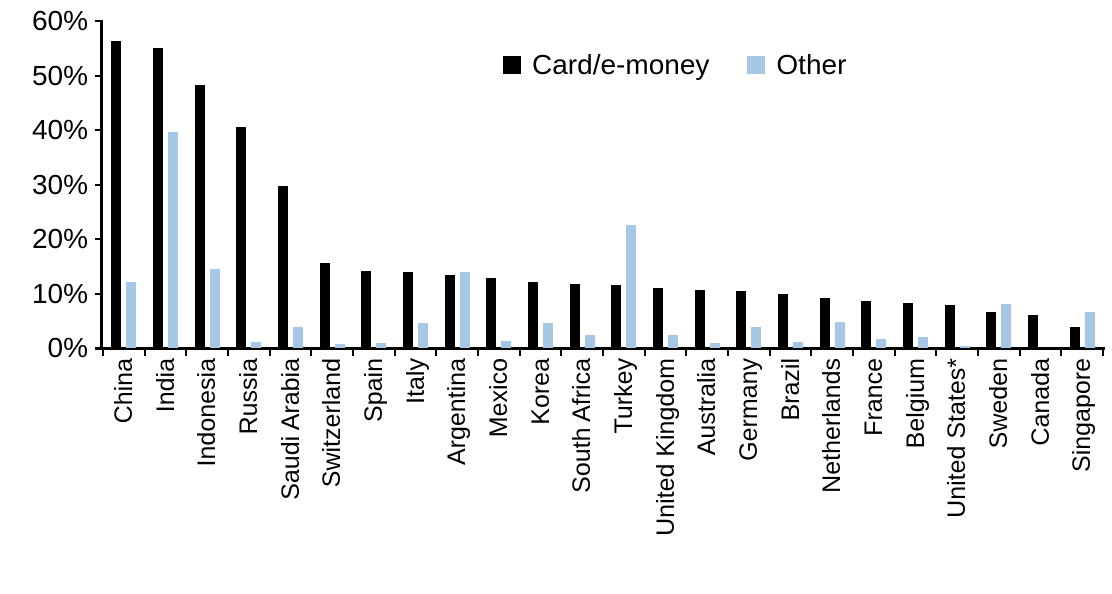 Image resolution: width=1112 pixels, height=594 pixels. I want to click on bar-other-argentina, so click(464, 310).